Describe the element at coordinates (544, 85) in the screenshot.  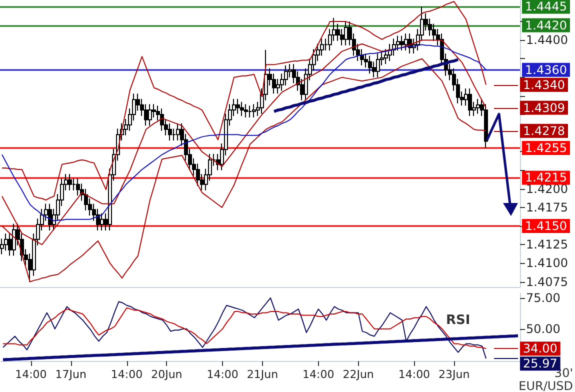
I see `data-label: 1.4340` at that location.